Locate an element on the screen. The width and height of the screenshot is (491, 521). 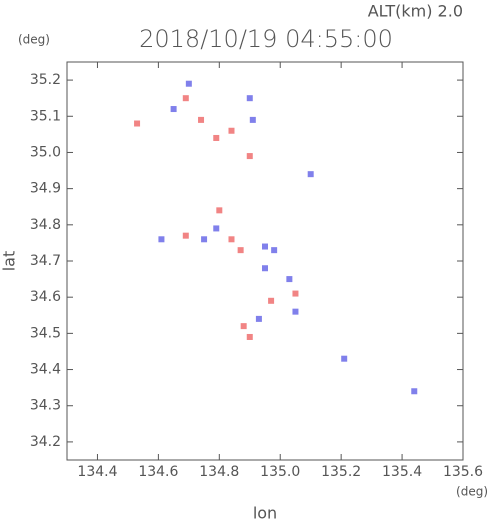
y-tick-label: 34.6 is located at coordinates (45, 297).